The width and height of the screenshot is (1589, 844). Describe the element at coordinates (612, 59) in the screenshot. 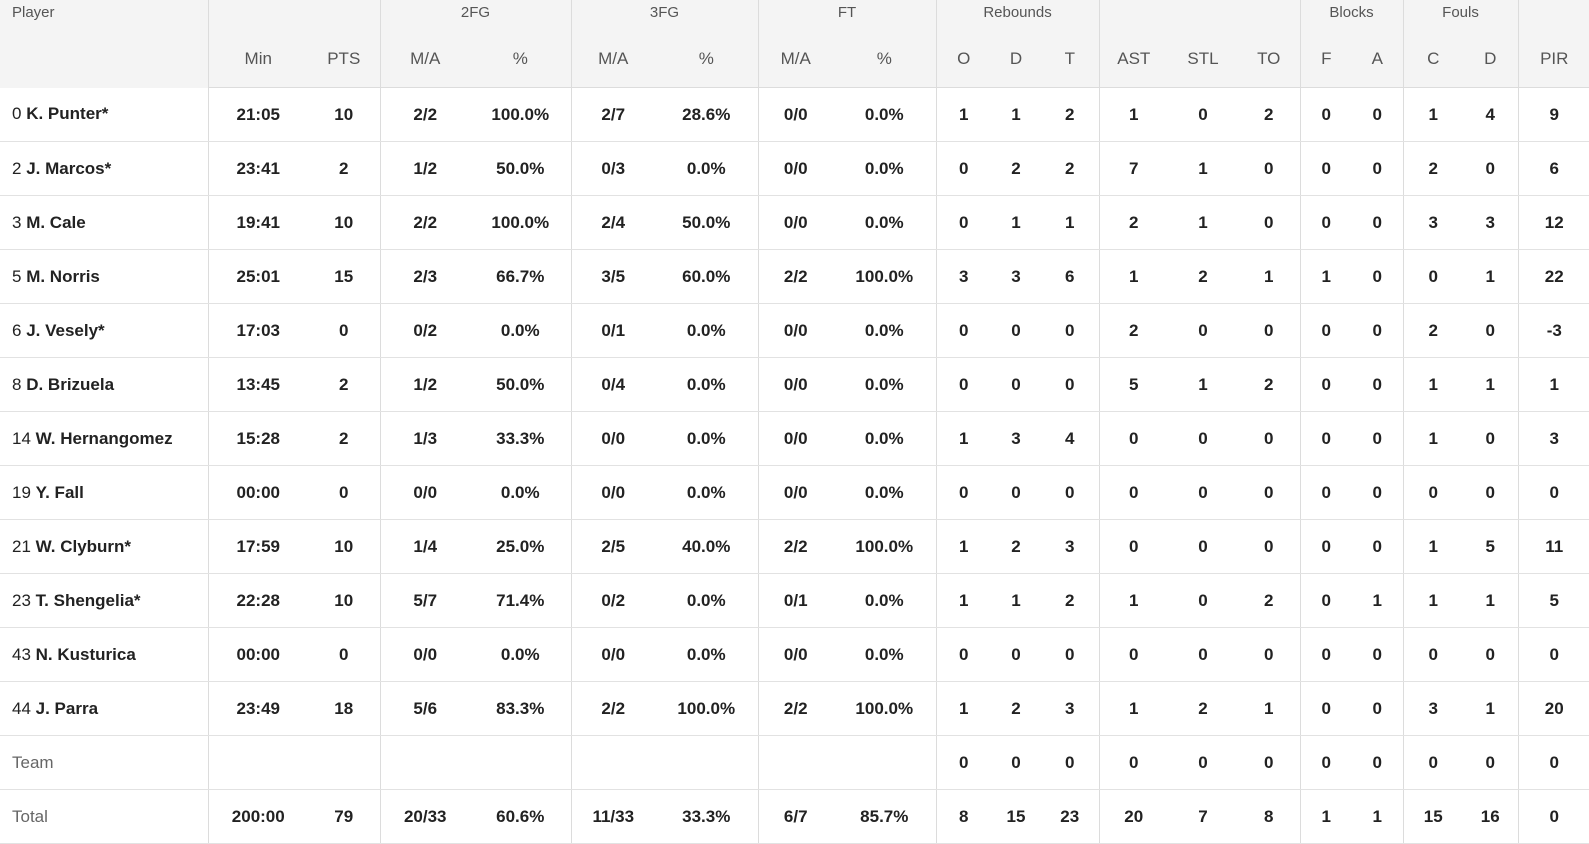

I see `header-3fg-ma: M/A` at that location.